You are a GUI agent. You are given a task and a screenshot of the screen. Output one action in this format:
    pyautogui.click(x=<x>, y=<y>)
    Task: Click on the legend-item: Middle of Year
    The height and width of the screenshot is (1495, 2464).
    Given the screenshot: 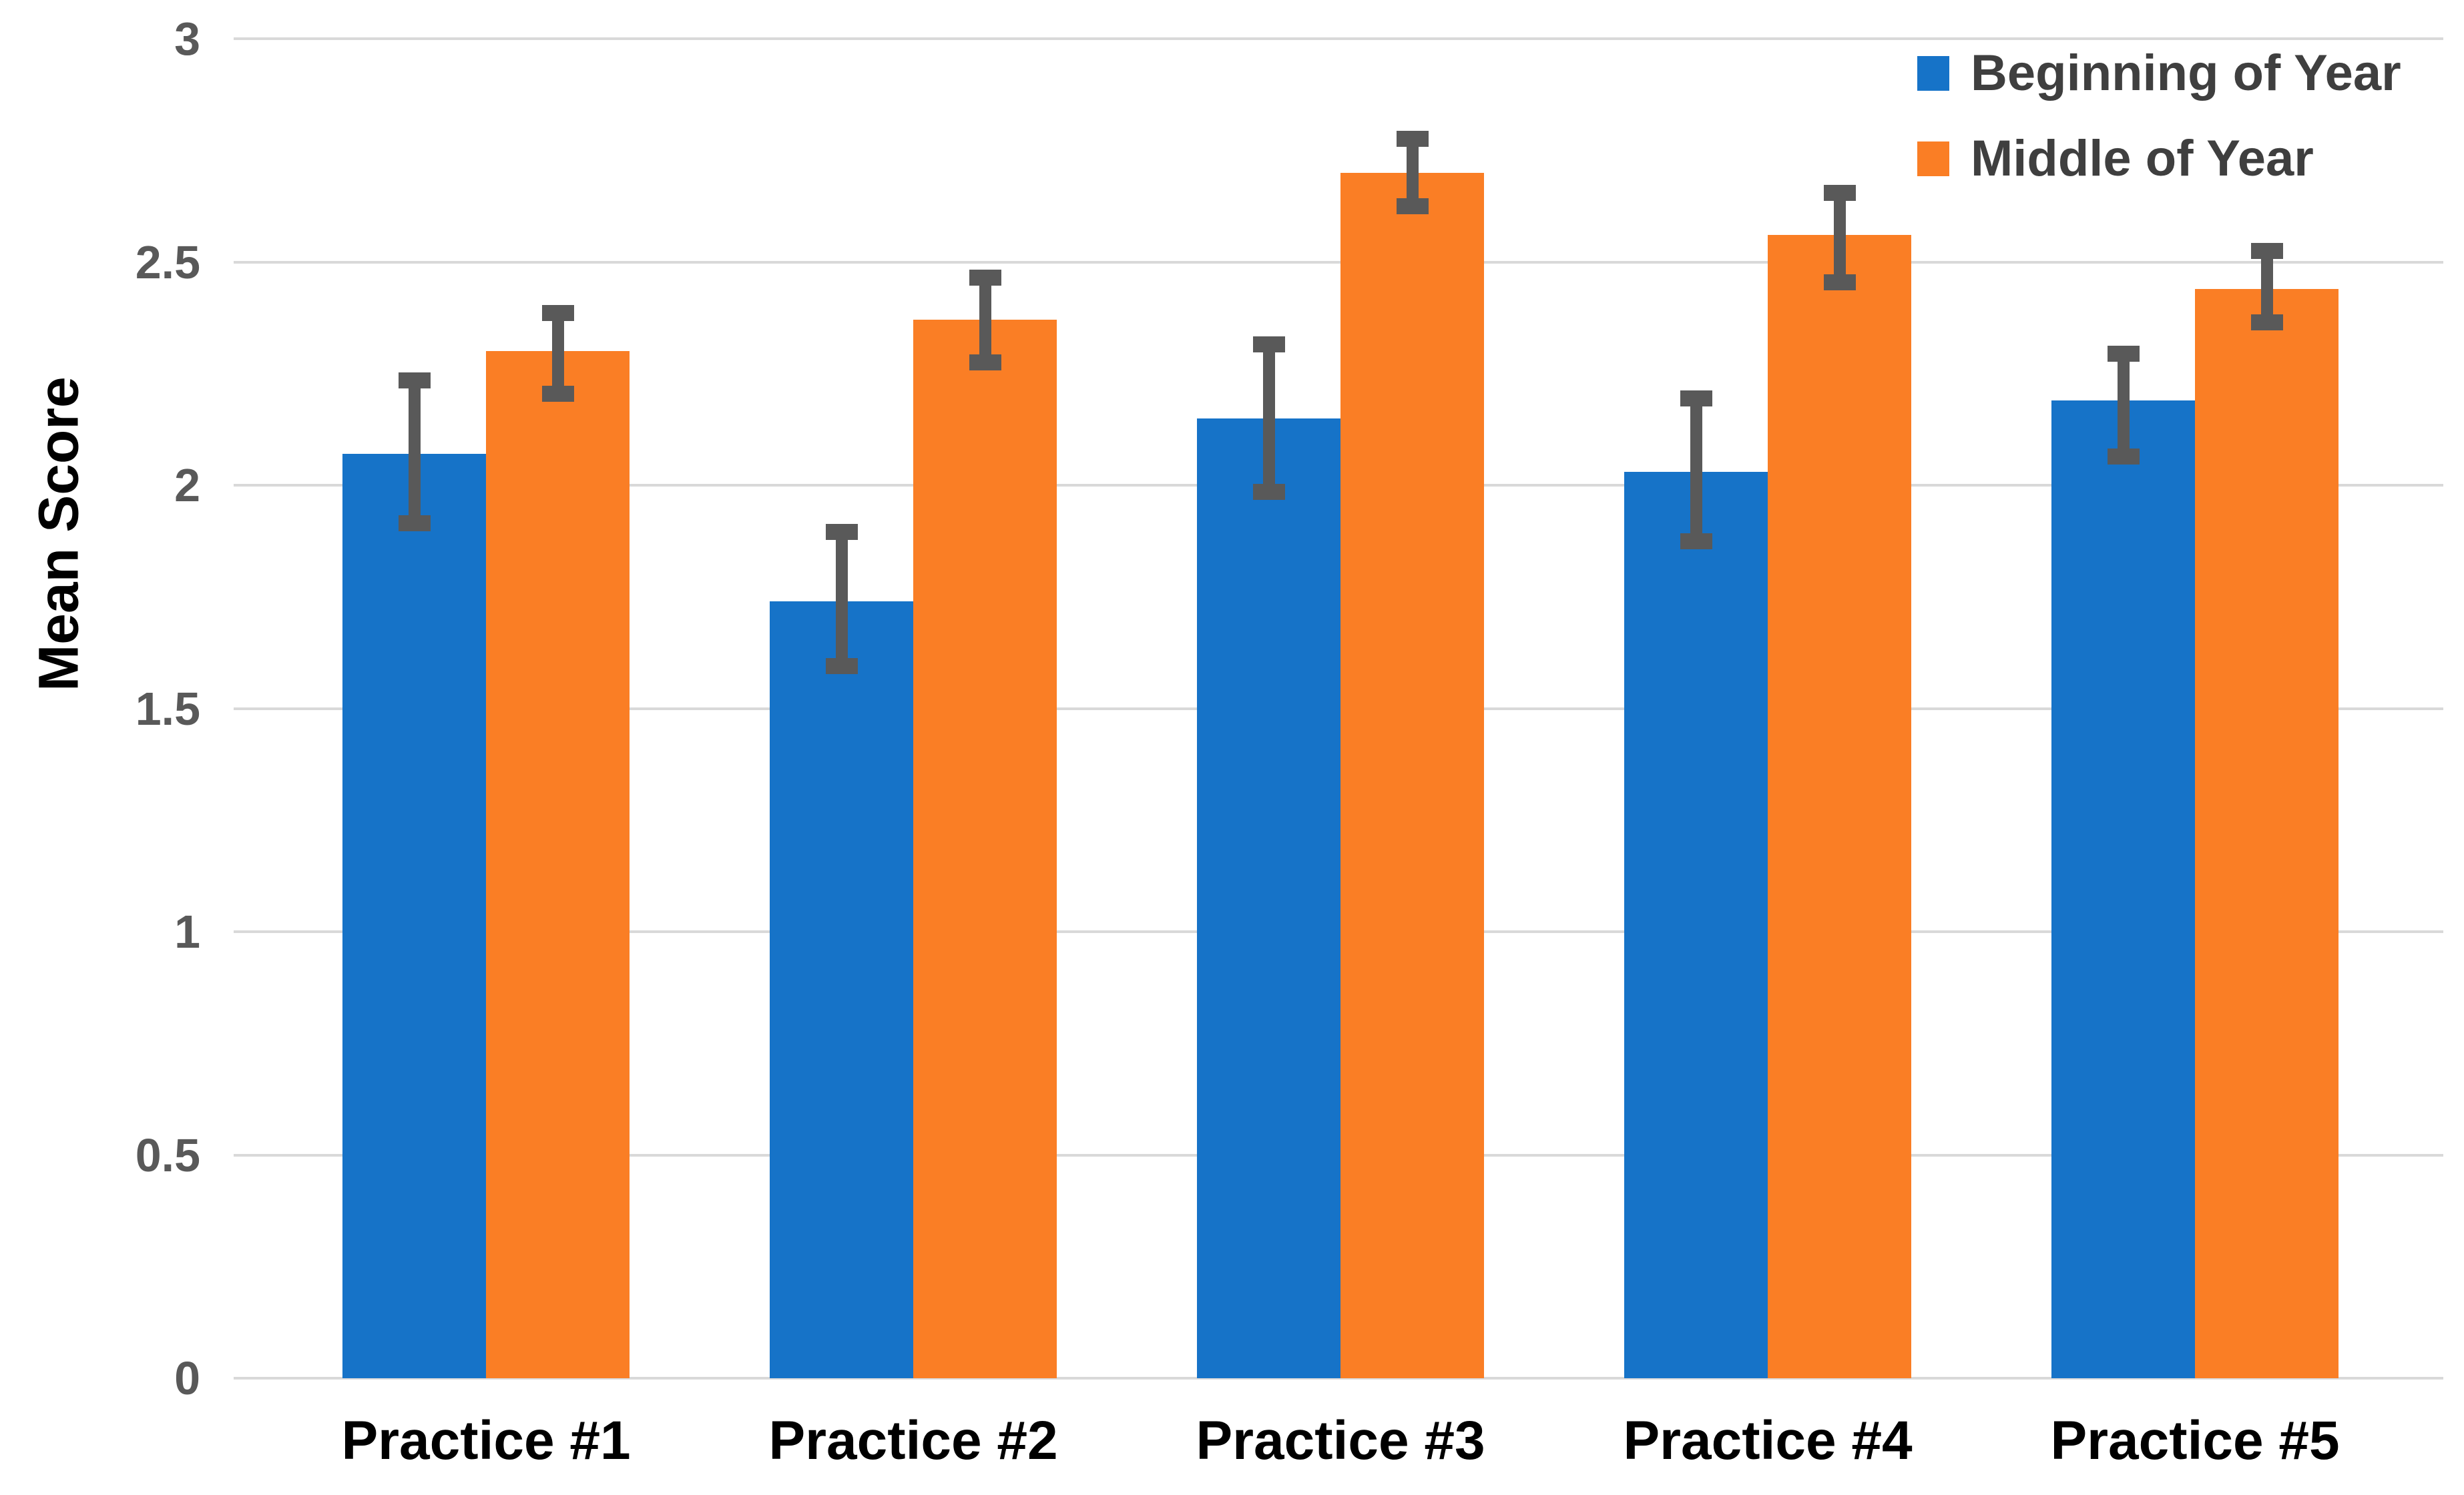 What is the action you would take?
    pyautogui.click(x=2115, y=158)
    